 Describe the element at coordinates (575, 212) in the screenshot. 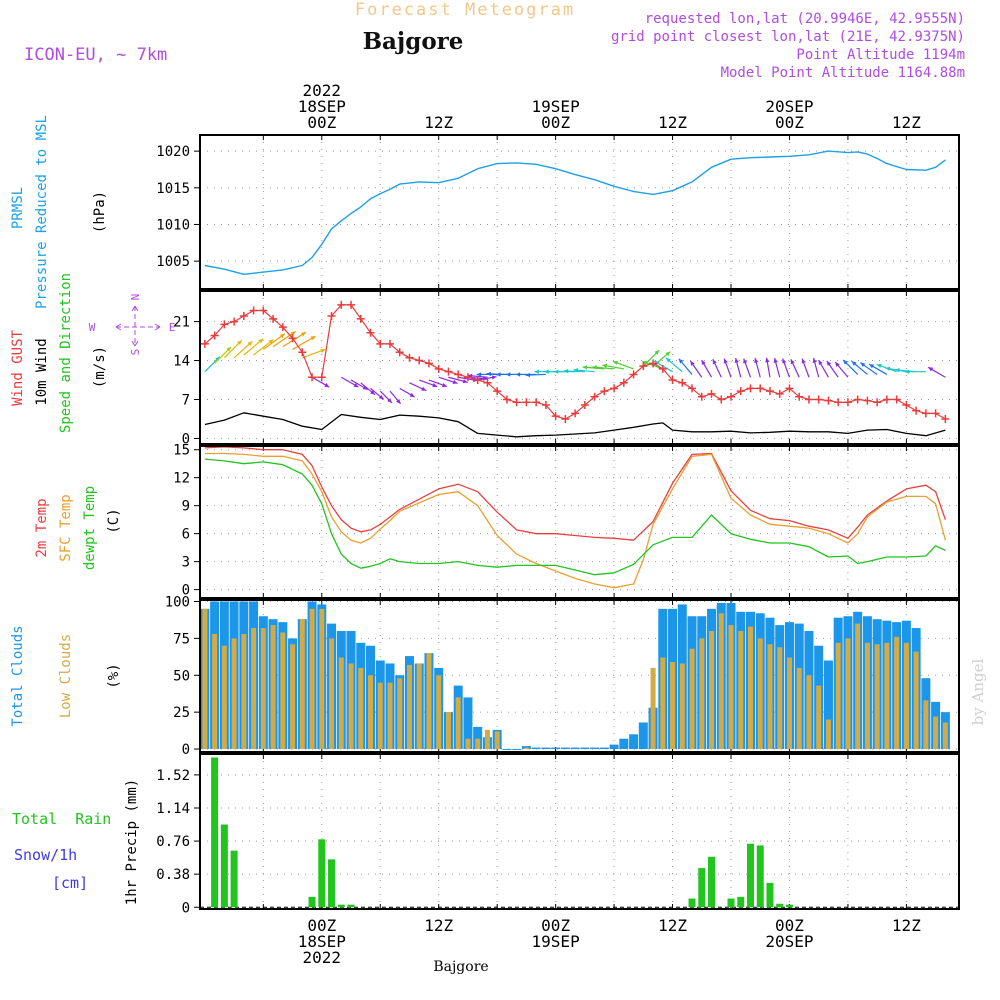

I see `pressure-line` at that location.